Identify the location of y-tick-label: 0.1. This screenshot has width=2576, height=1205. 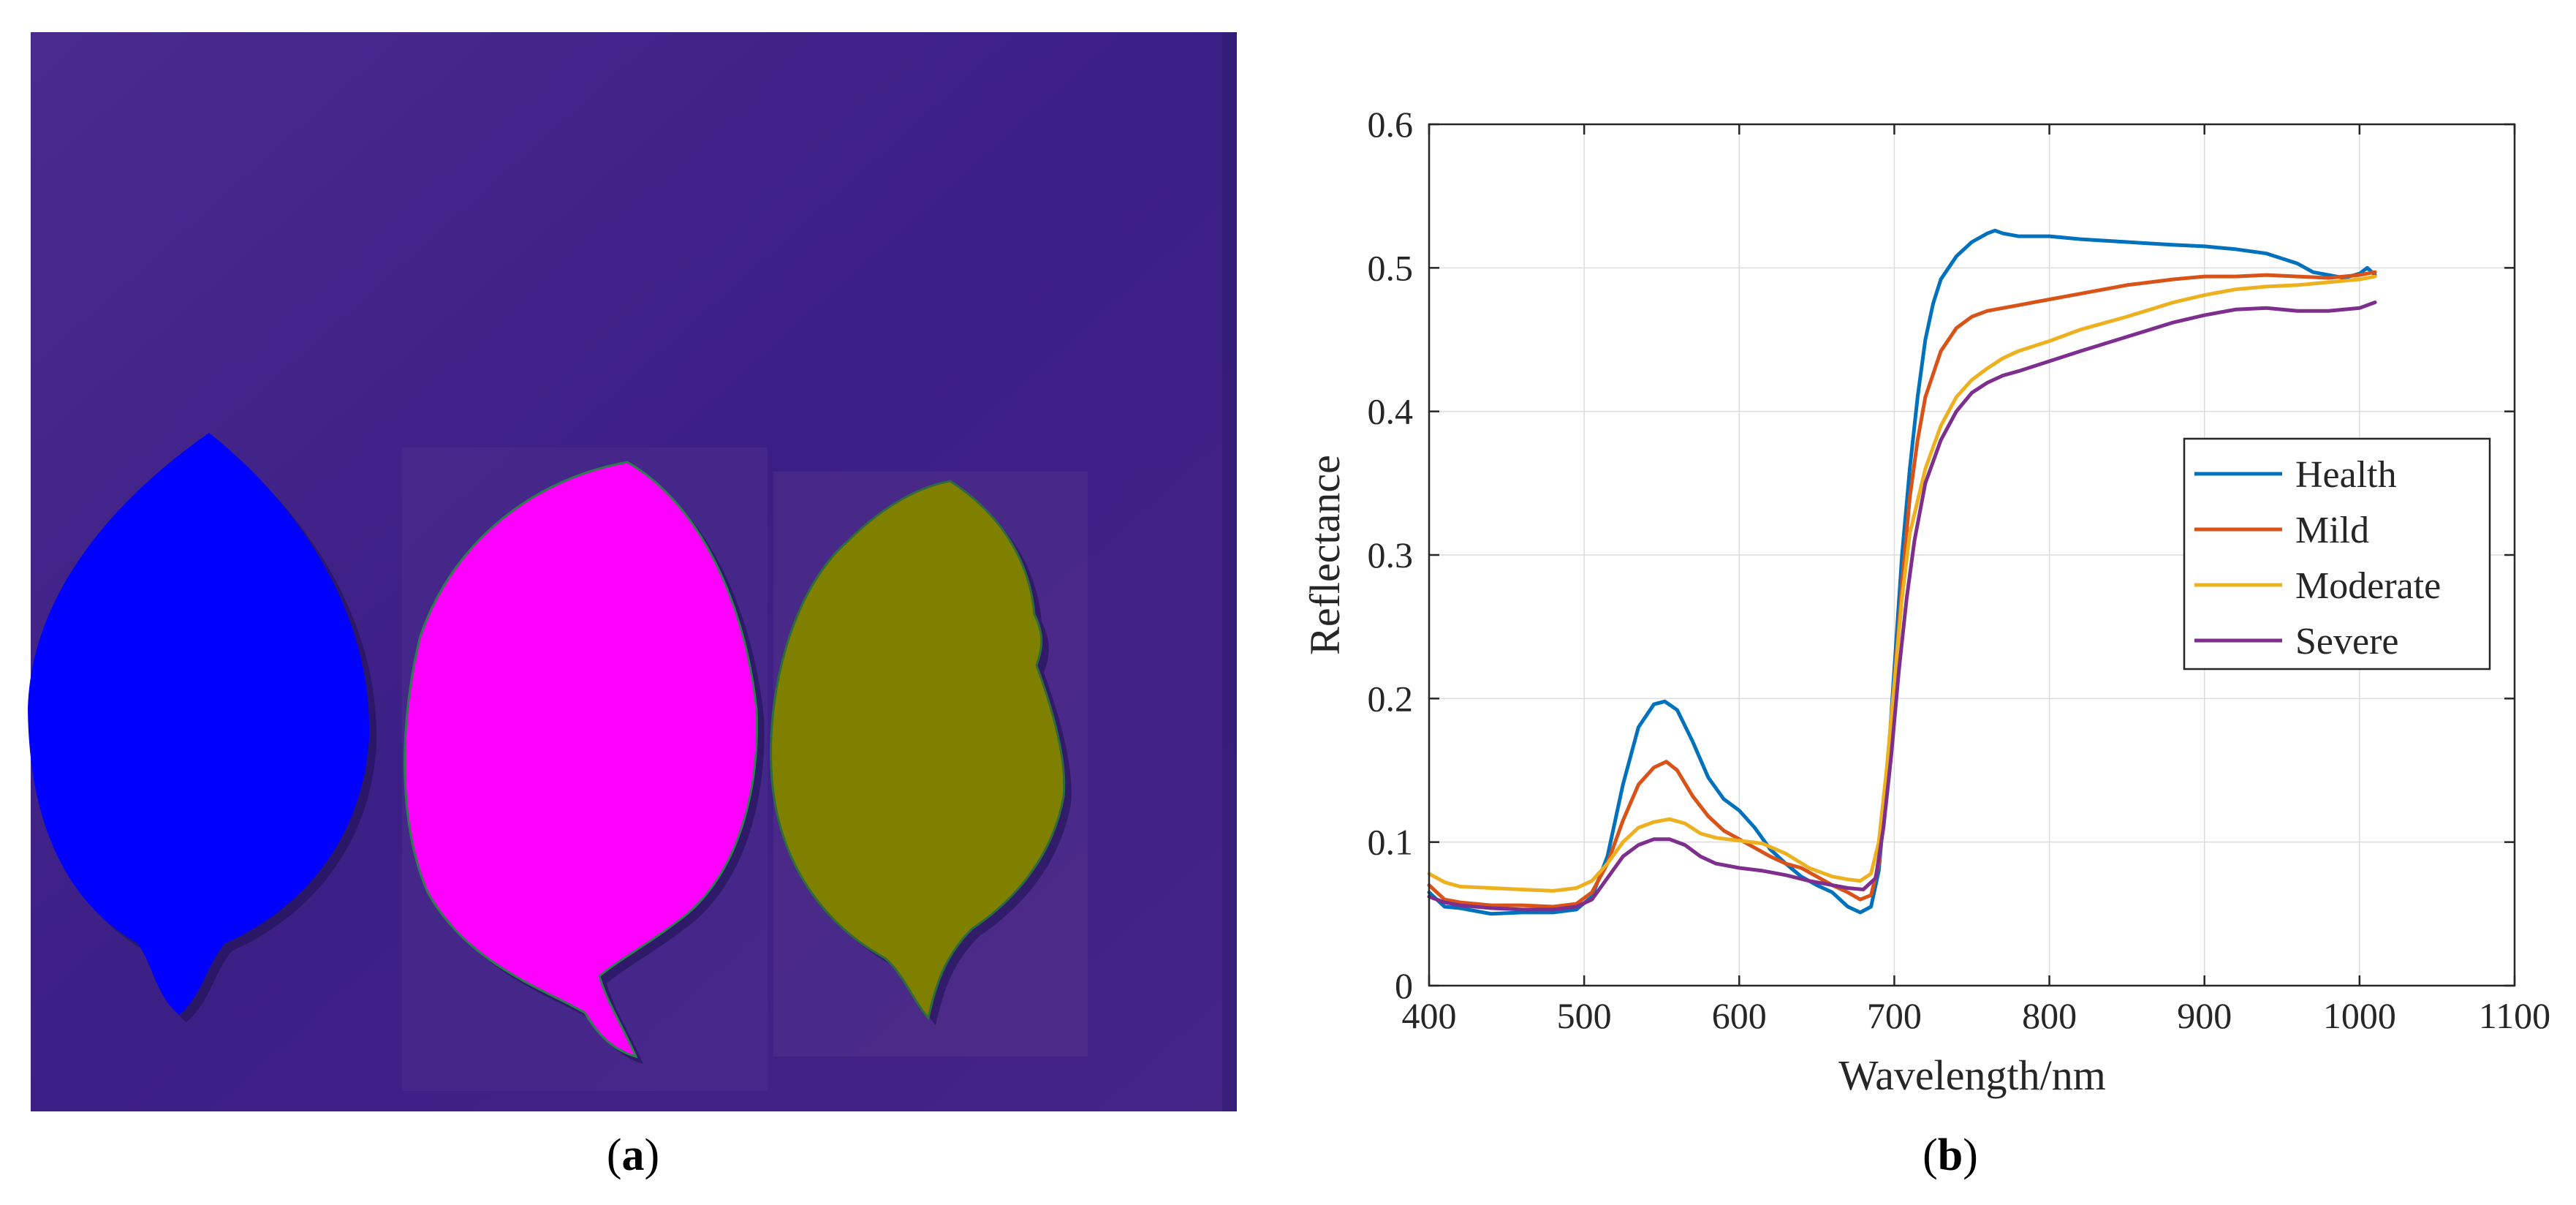
(1391, 842).